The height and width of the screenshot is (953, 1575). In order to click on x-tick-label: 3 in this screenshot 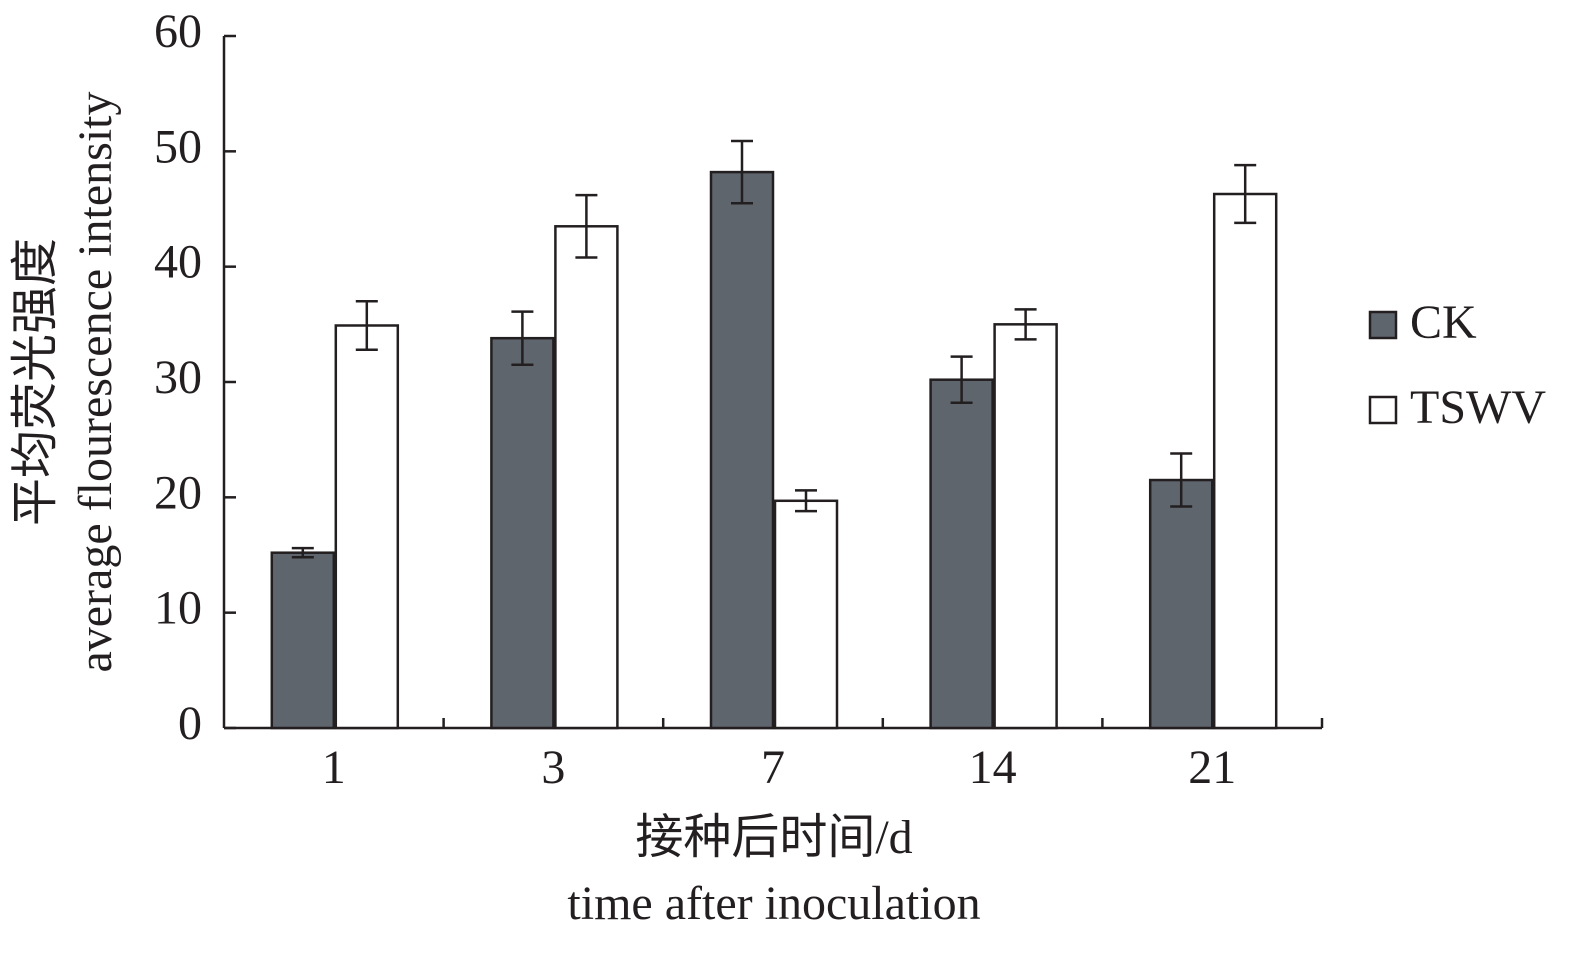, I will do `click(553, 767)`.